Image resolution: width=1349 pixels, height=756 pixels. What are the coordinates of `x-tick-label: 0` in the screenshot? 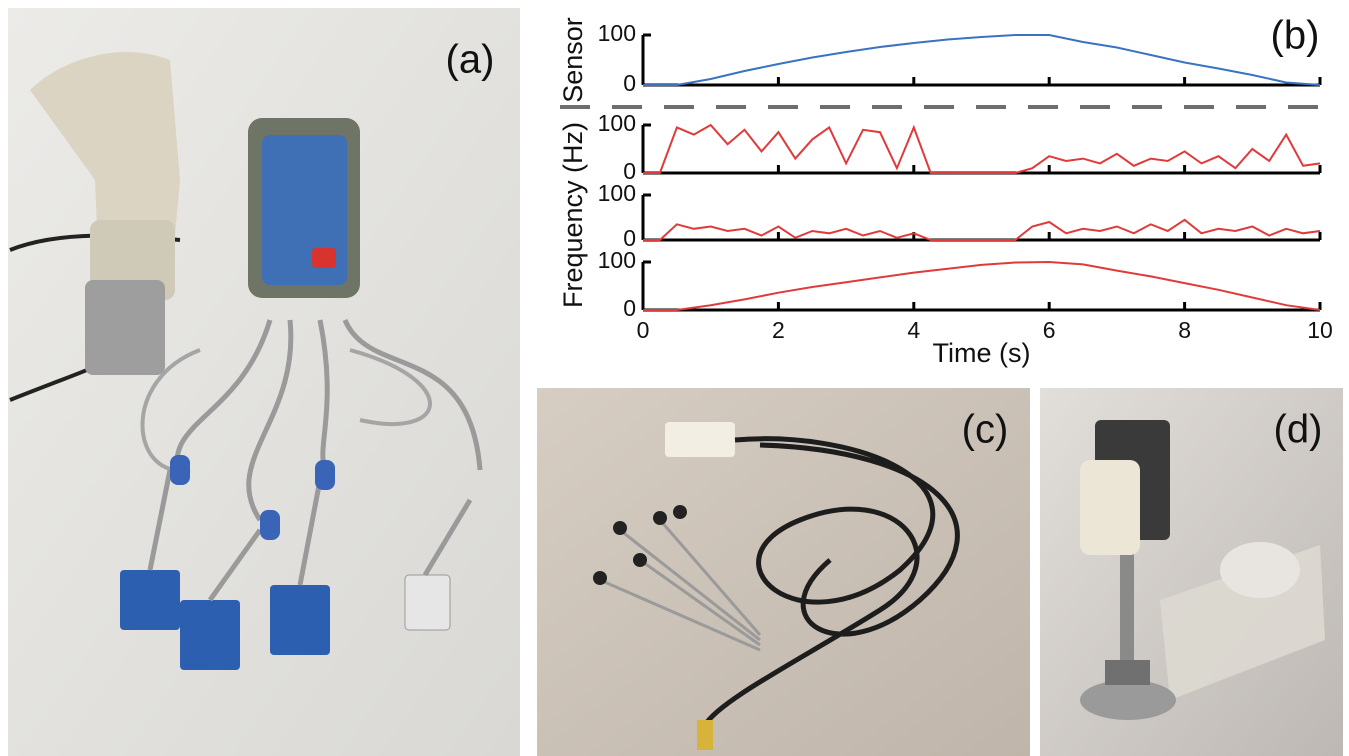 It's located at (643, 330).